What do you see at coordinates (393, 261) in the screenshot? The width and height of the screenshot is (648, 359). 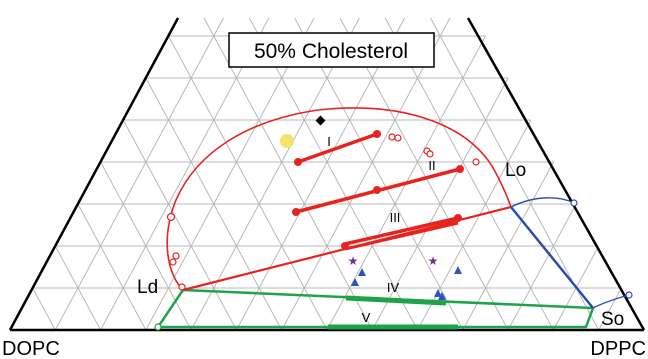 I see `star-markers: ★ ★` at bounding box center [393, 261].